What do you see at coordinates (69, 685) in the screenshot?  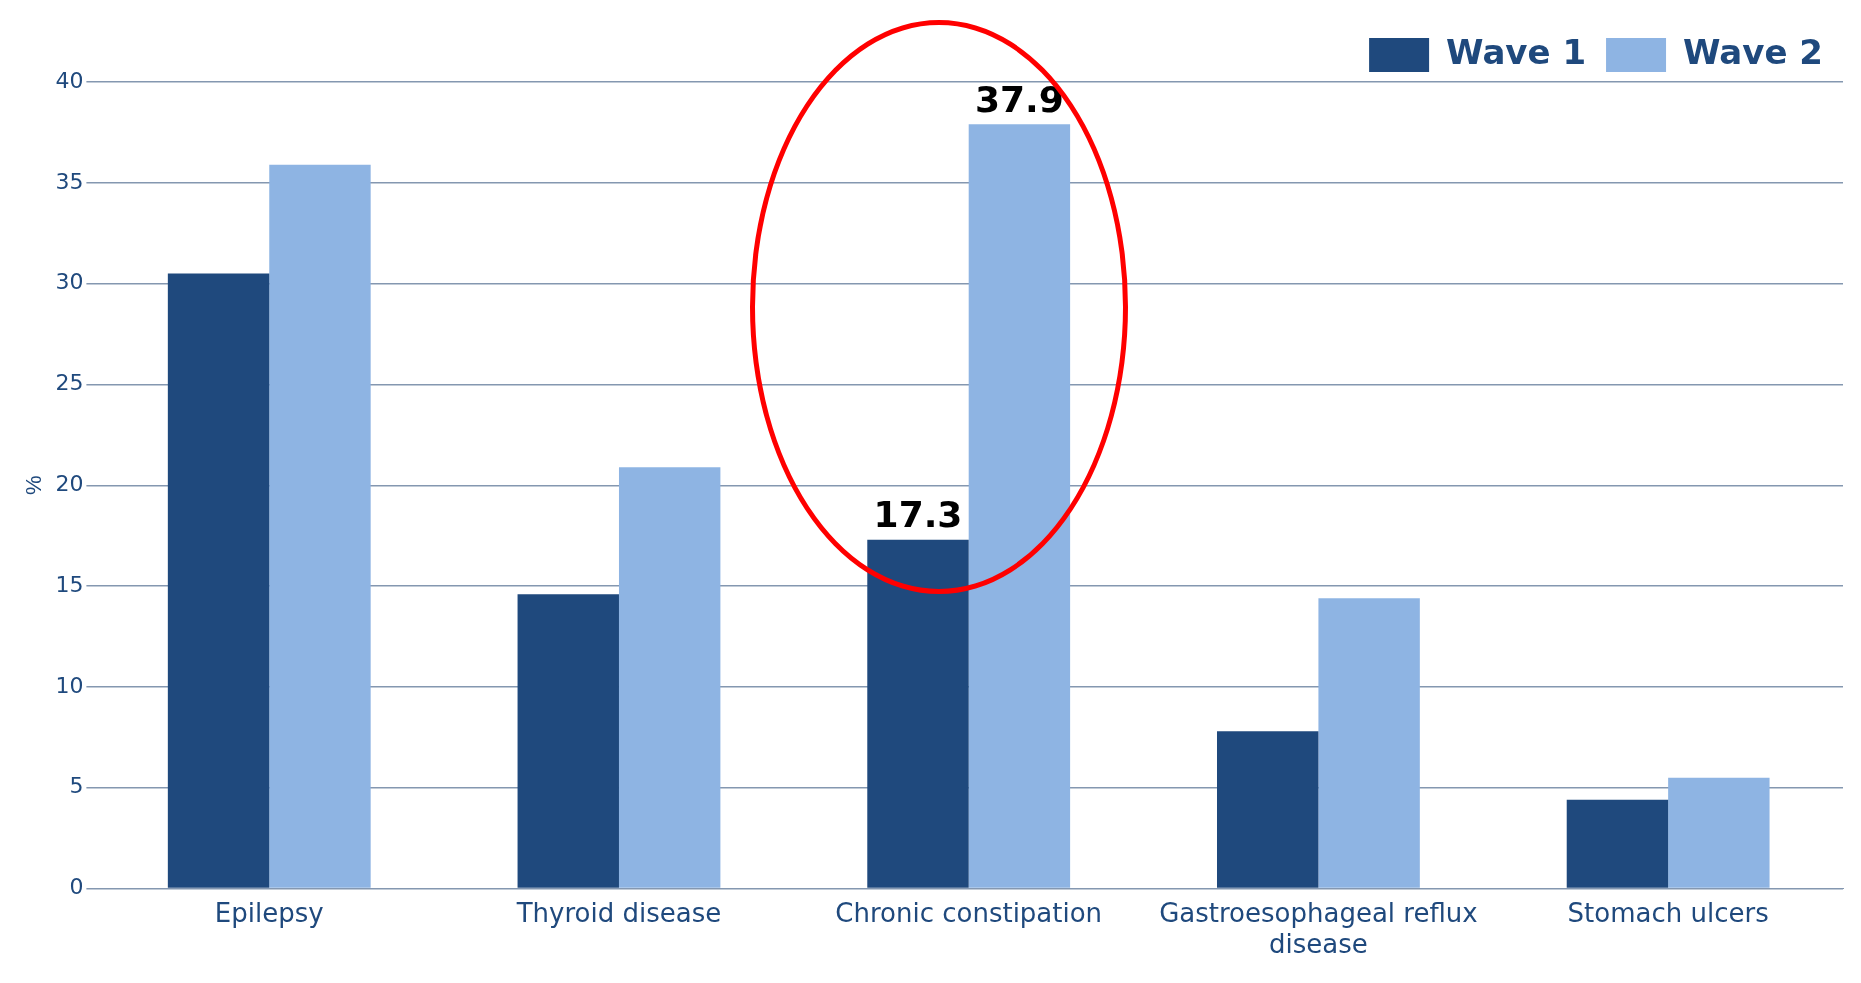 I see `y-tick-label: 10` at bounding box center [69, 685].